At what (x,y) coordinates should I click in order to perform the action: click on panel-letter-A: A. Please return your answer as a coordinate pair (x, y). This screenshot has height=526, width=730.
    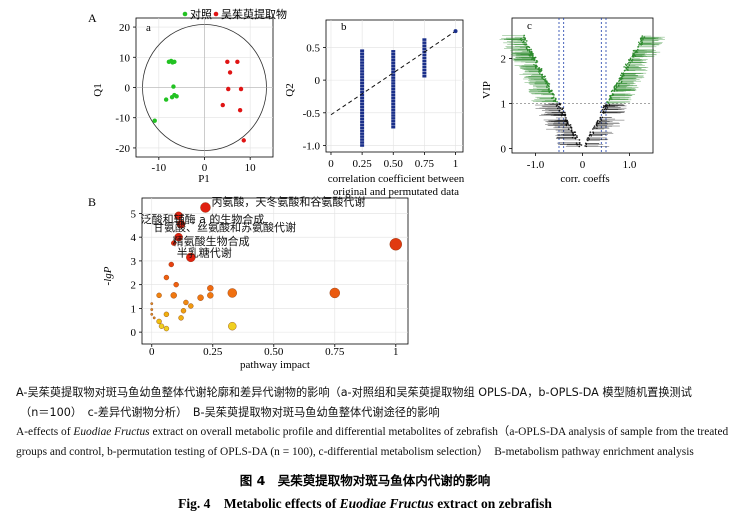
    Looking at the image, I should click on (92, 18).